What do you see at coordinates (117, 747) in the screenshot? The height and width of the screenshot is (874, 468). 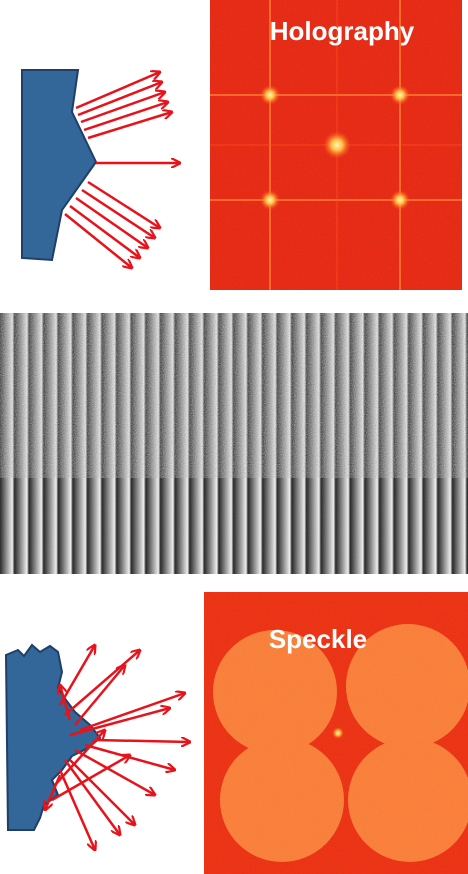 I see `scattered-rays` at bounding box center [117, 747].